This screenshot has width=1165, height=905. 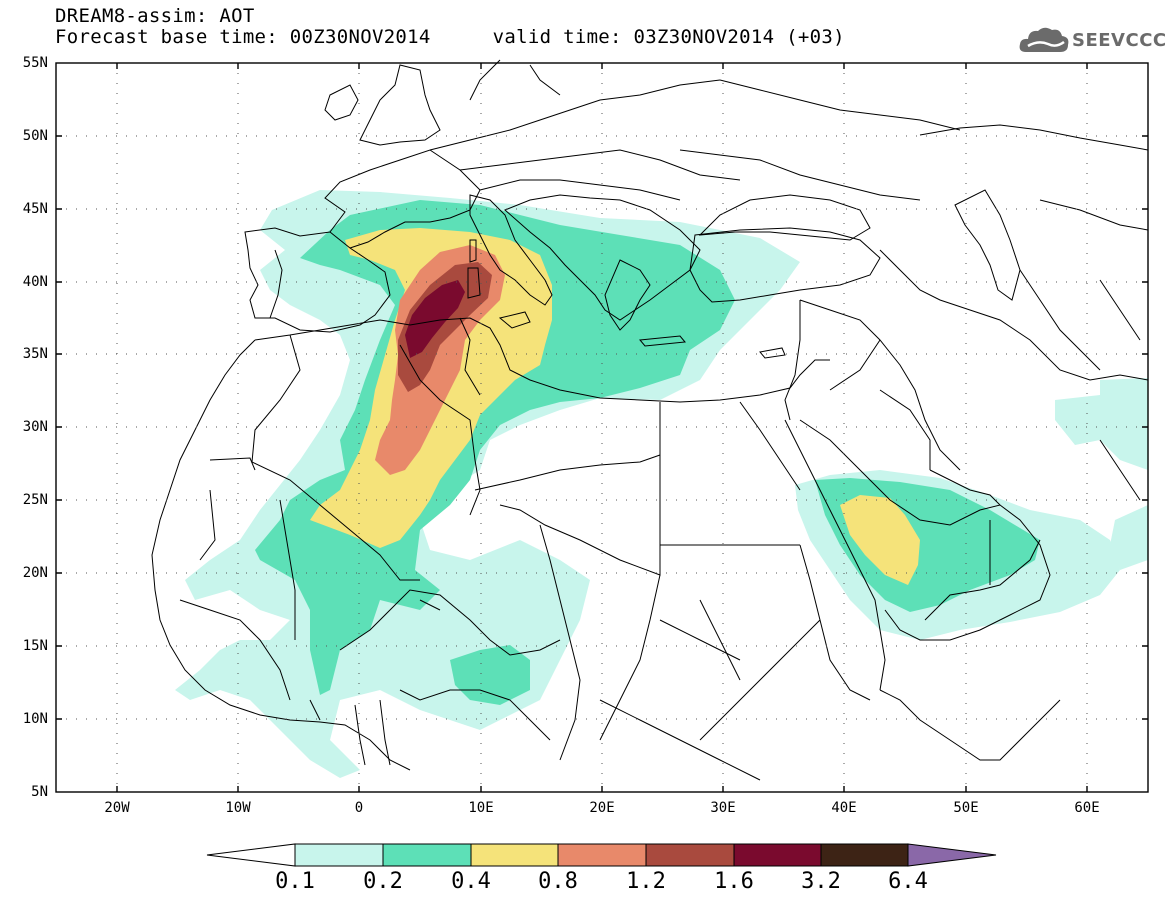 What do you see at coordinates (1034, 177) in the screenshot?
I see `kazakh` at bounding box center [1034, 177].